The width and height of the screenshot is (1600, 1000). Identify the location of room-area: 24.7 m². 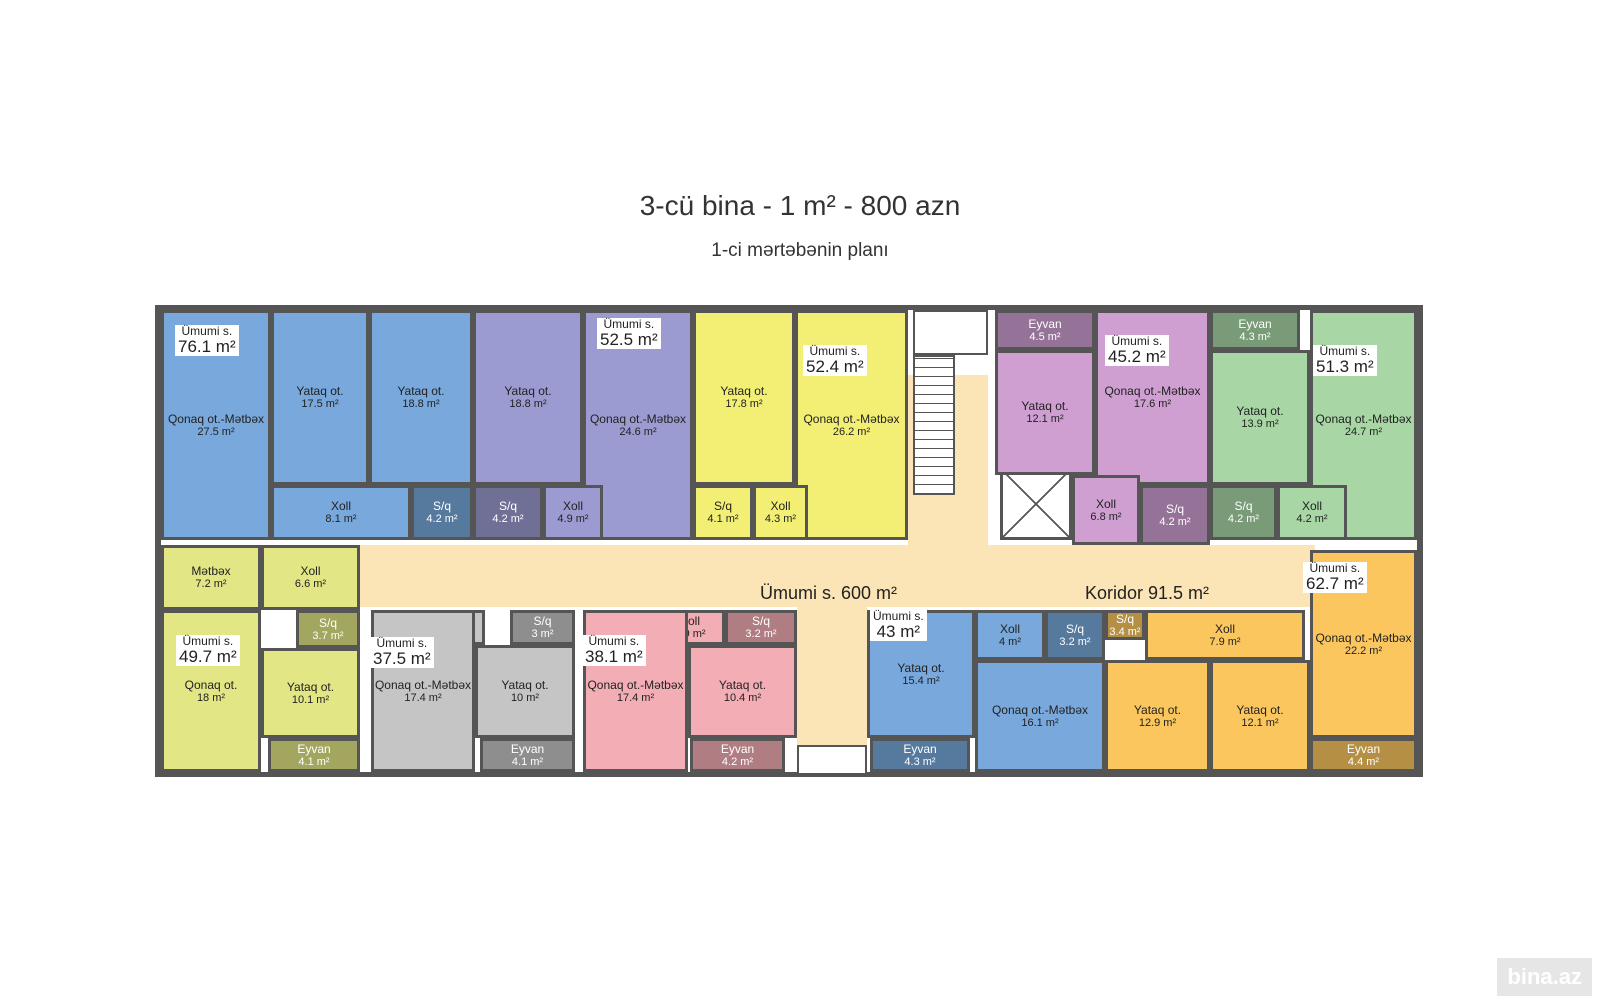
(1363, 431).